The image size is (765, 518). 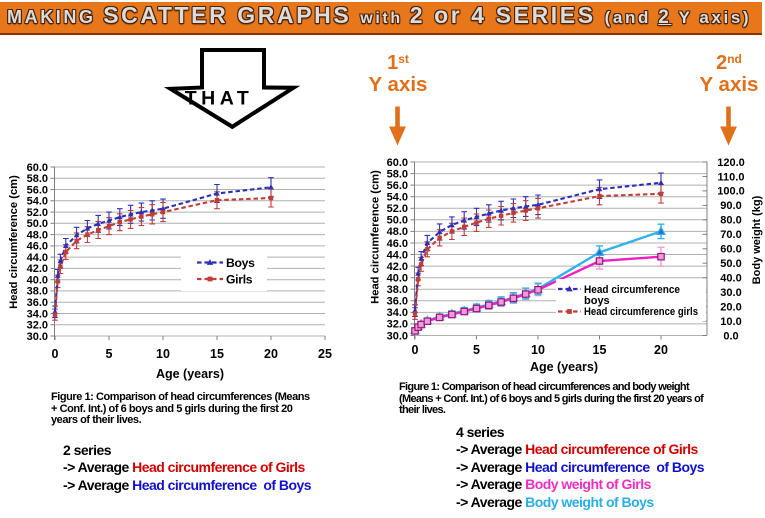 What do you see at coordinates (730, 336) in the screenshot?
I see `svg-text: 0.0` at bounding box center [730, 336].